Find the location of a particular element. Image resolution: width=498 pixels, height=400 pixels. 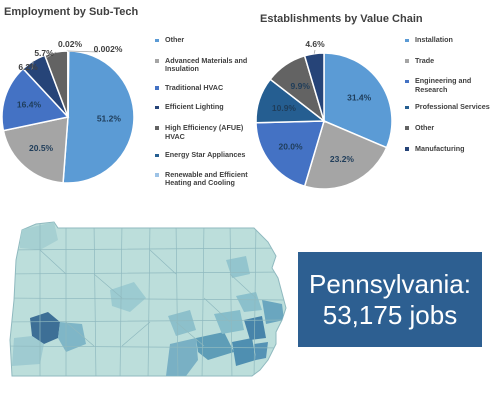

legend-item: Traditional HVAC is located at coordinates (205, 87).